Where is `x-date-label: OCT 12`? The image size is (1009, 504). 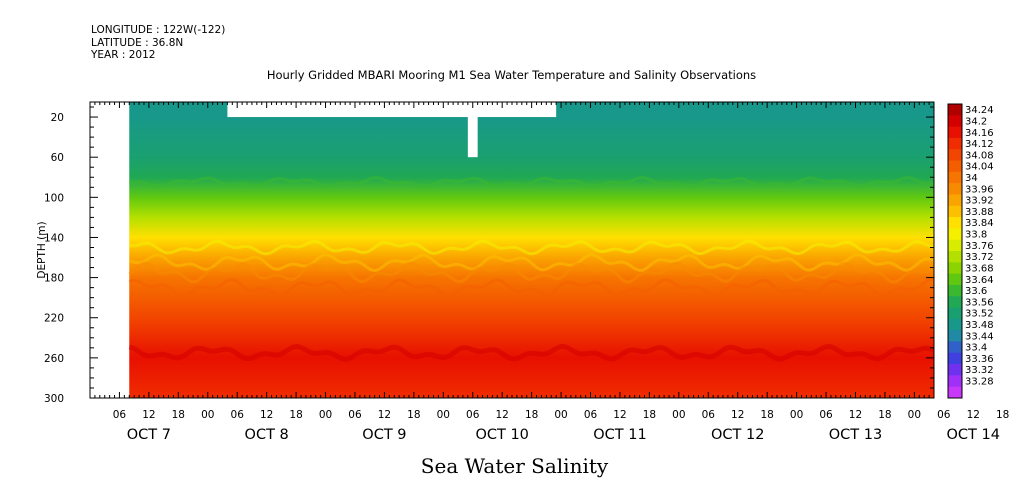 x-date-label: OCT 12 is located at coordinates (737, 435).